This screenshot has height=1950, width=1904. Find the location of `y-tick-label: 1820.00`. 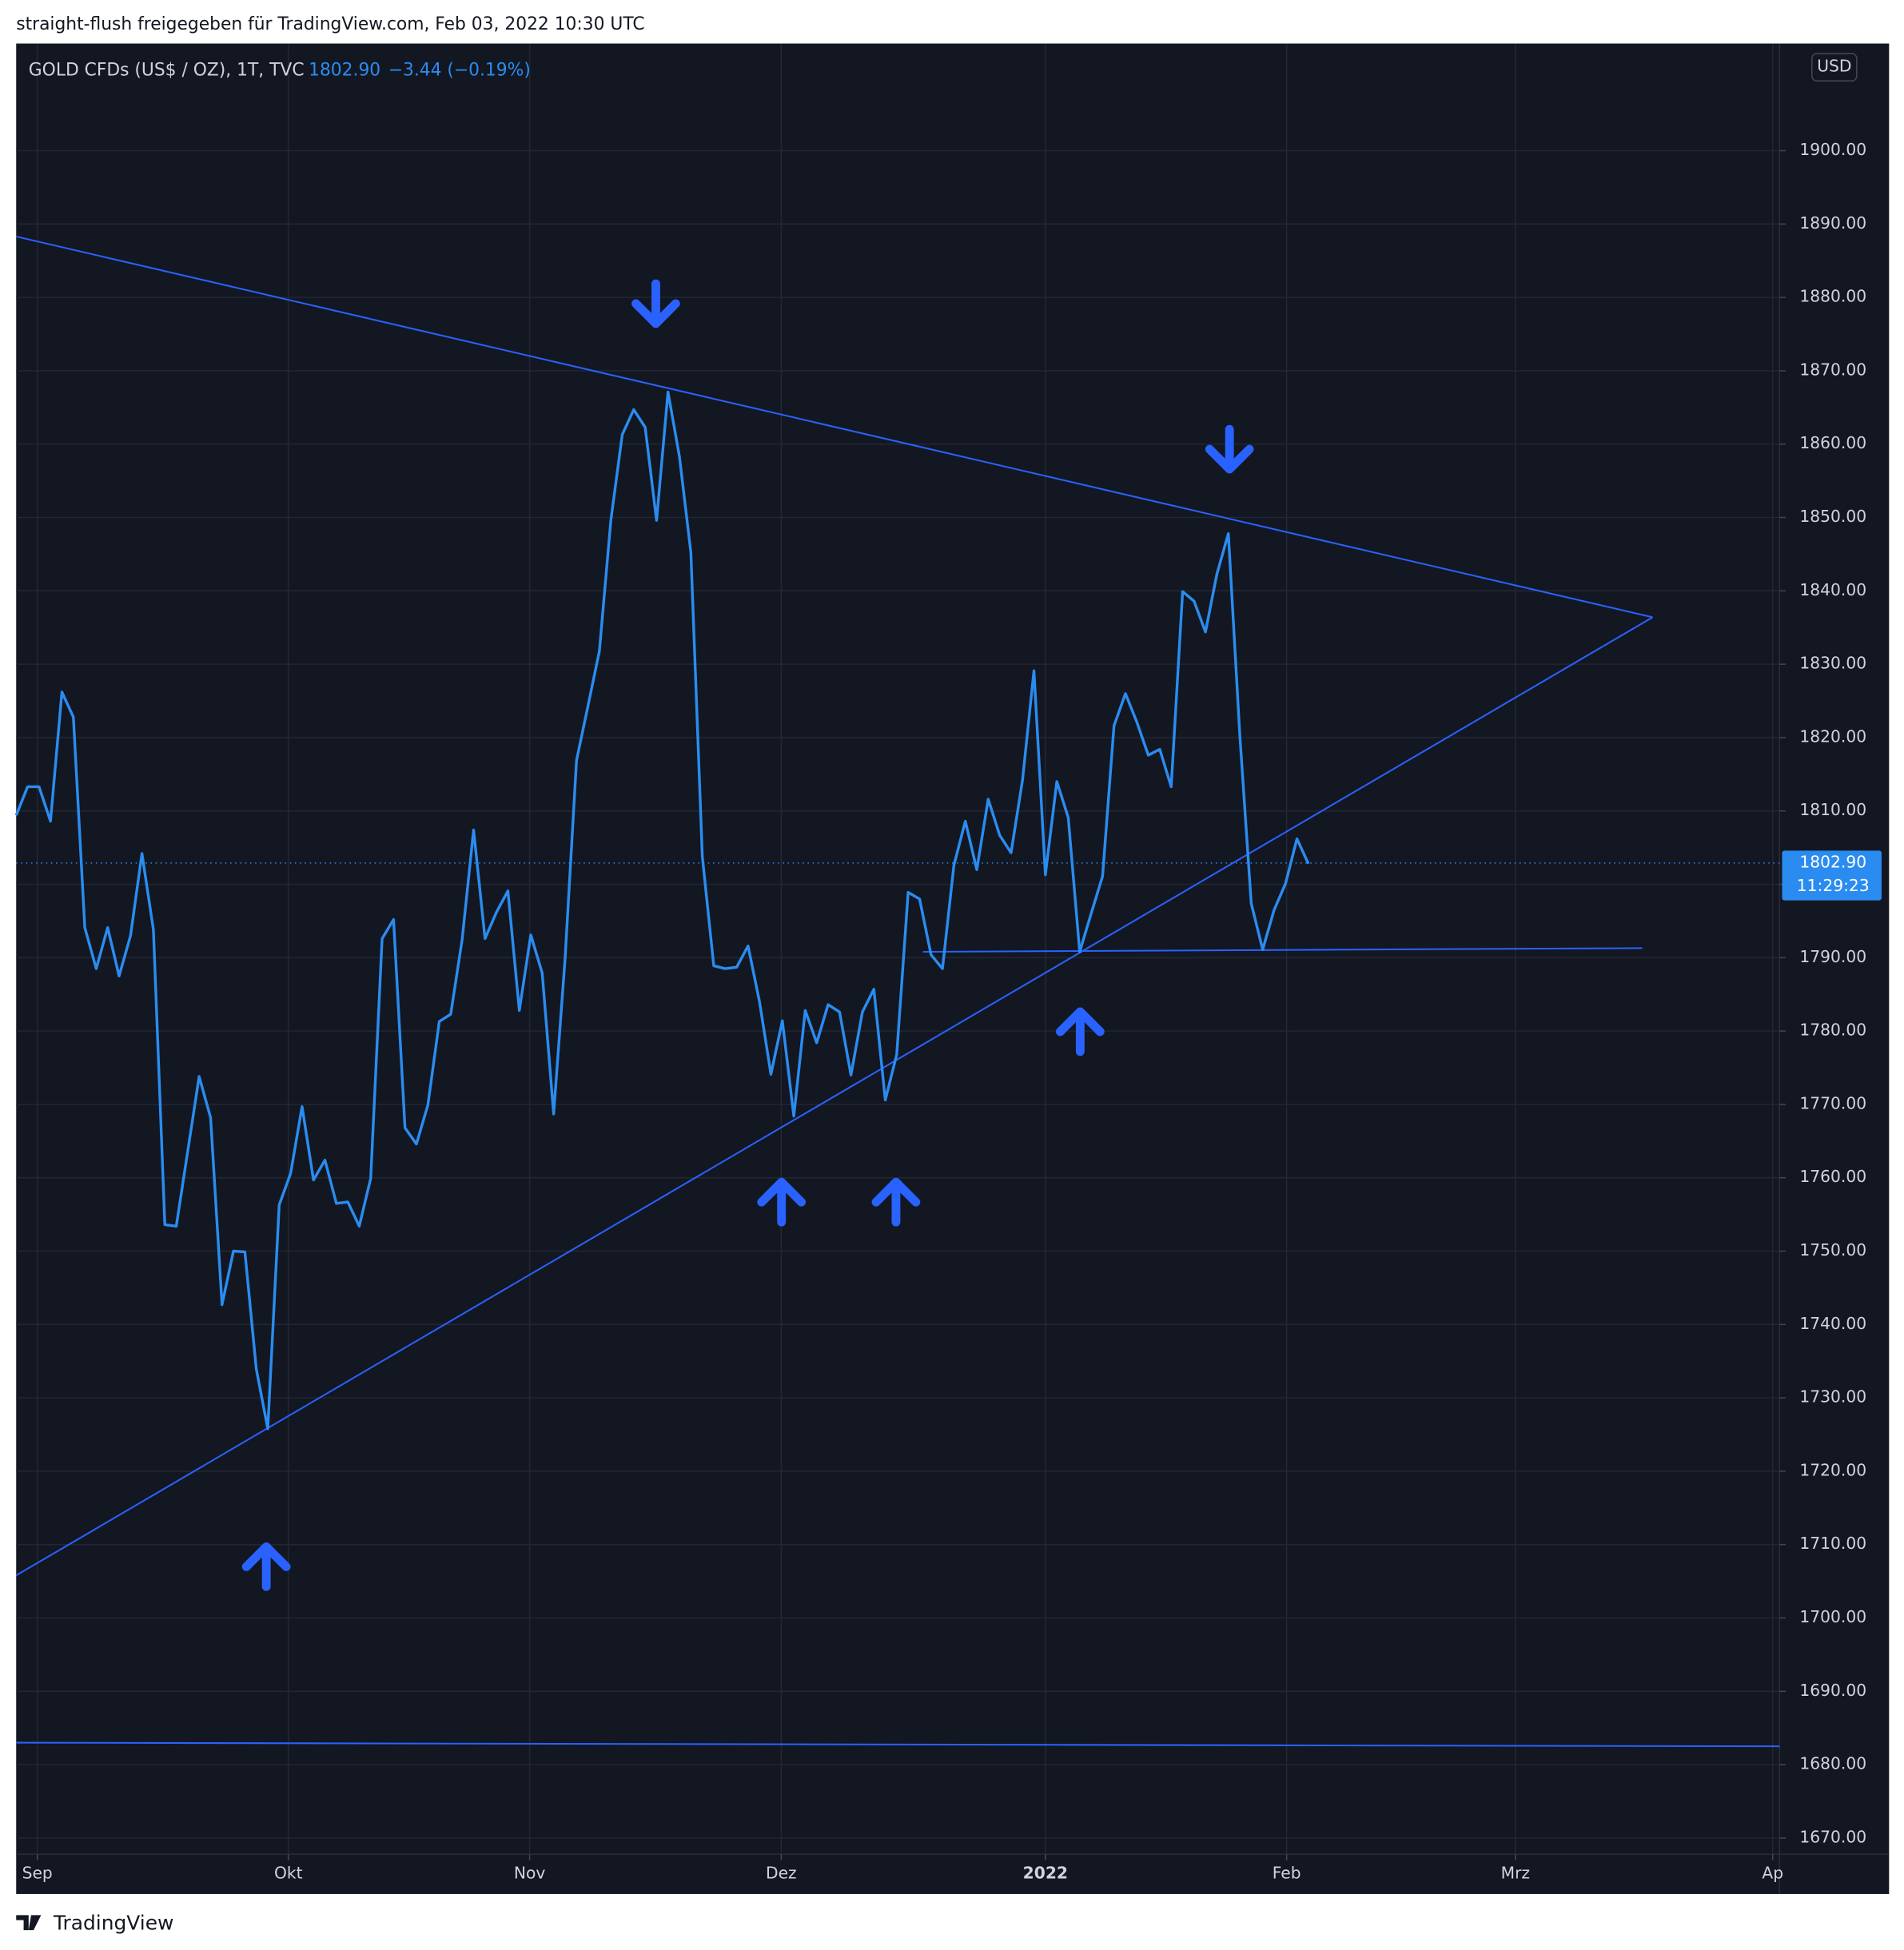

y-tick-label: 1820.00 is located at coordinates (1832, 736).